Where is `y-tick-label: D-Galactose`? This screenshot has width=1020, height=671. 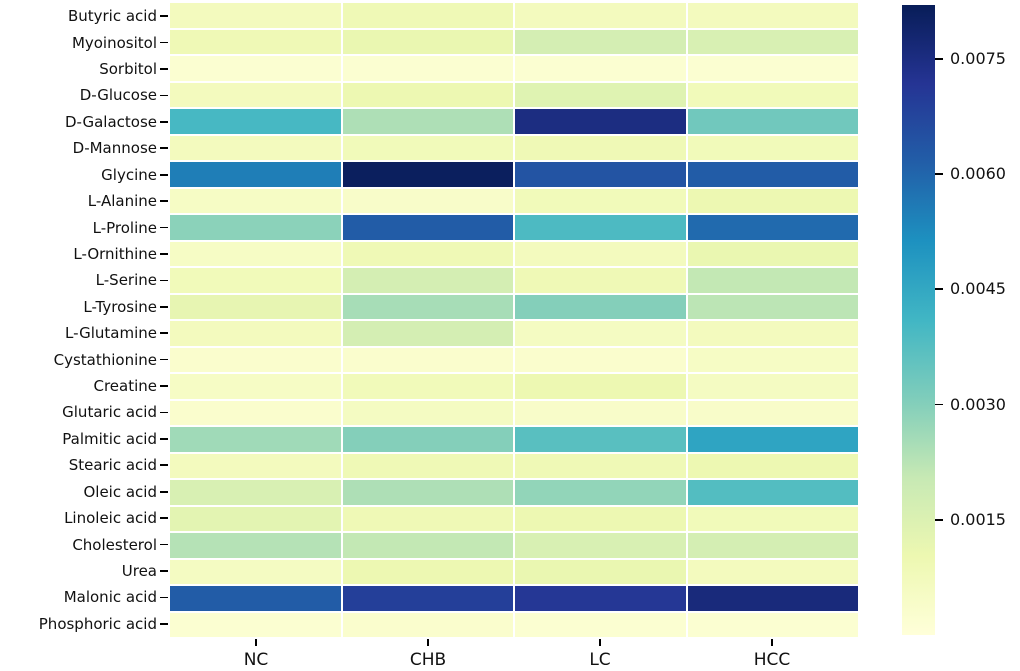
y-tick-label: D-Galactose is located at coordinates (110, 121).